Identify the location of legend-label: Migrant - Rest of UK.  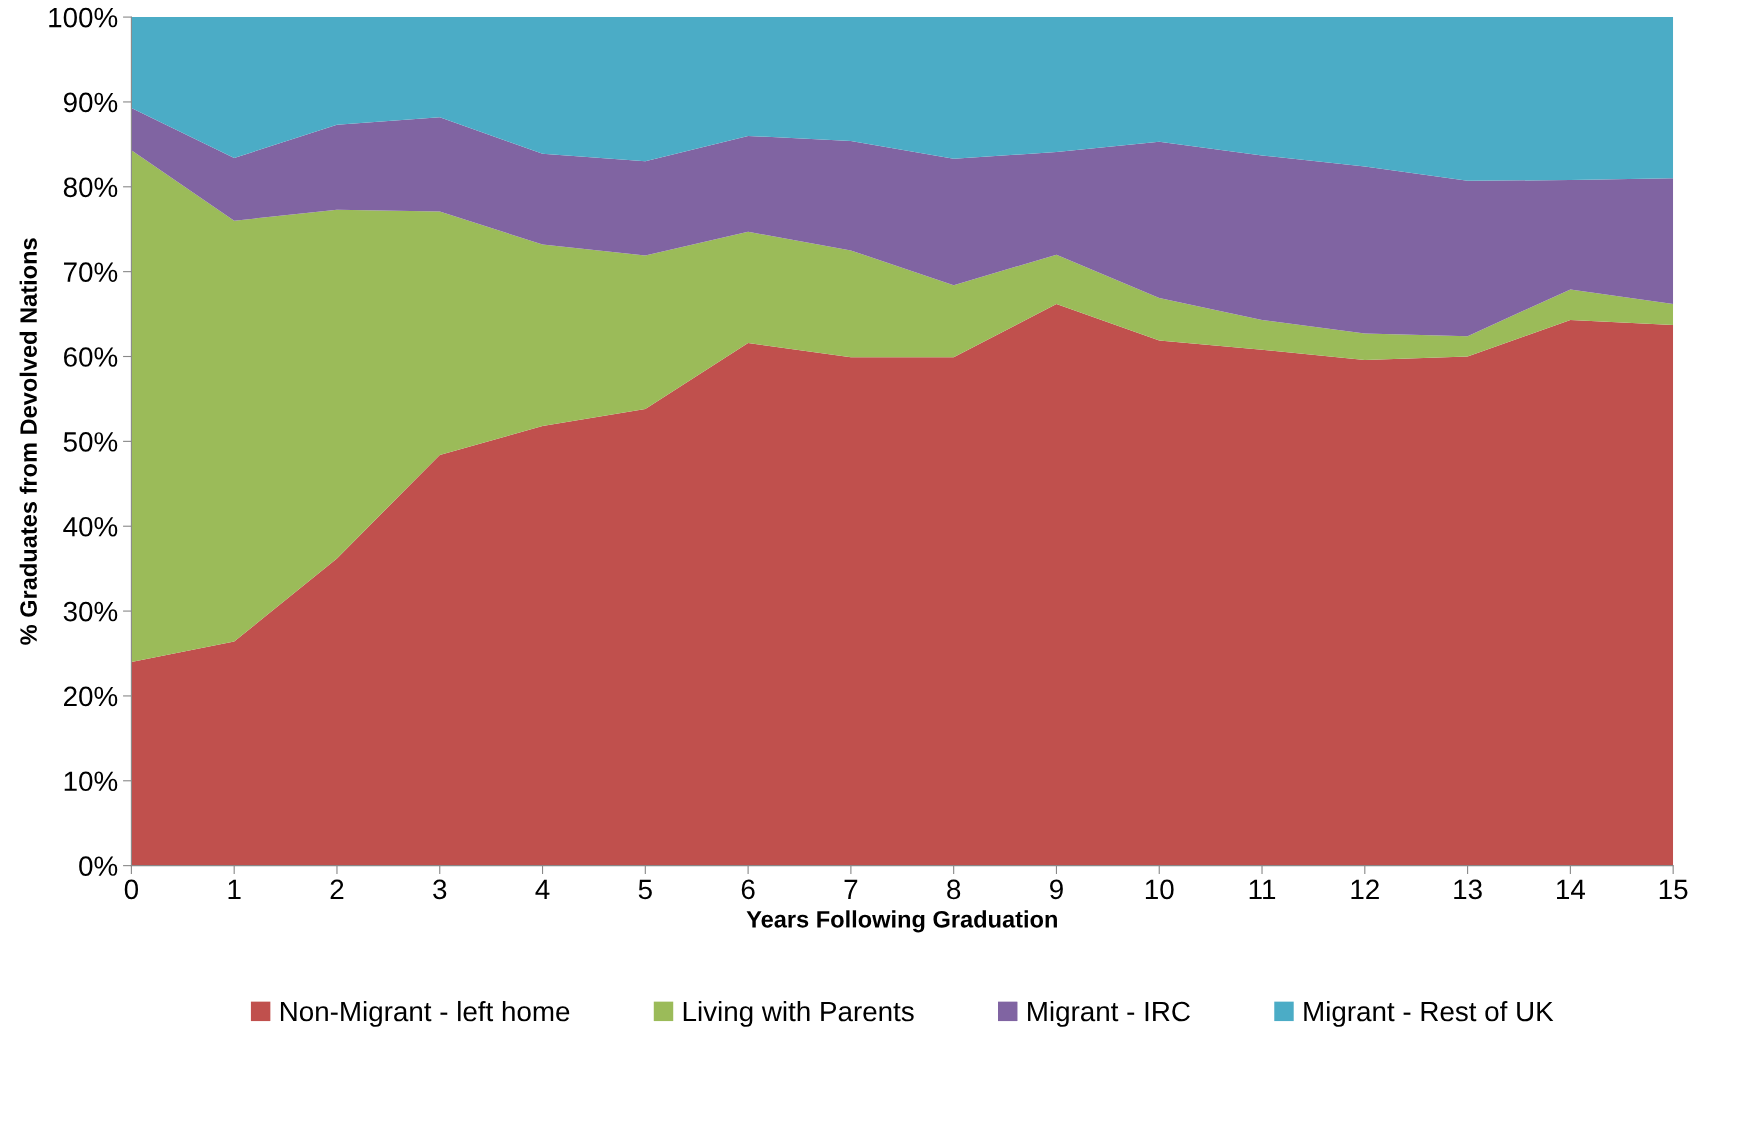
(1429, 1013).